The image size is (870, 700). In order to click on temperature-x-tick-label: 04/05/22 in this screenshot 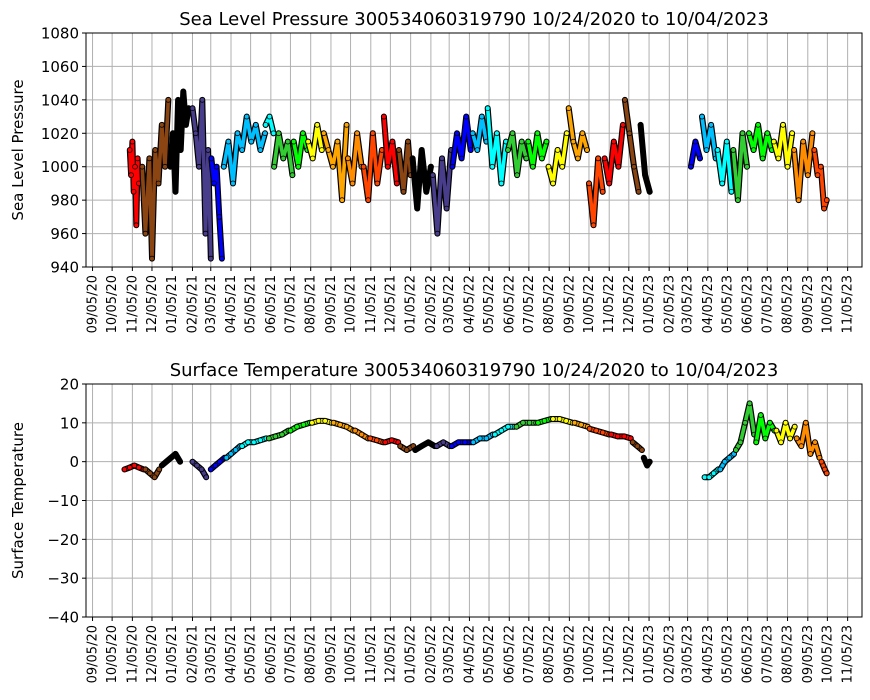, I will do `click(469, 654)`.